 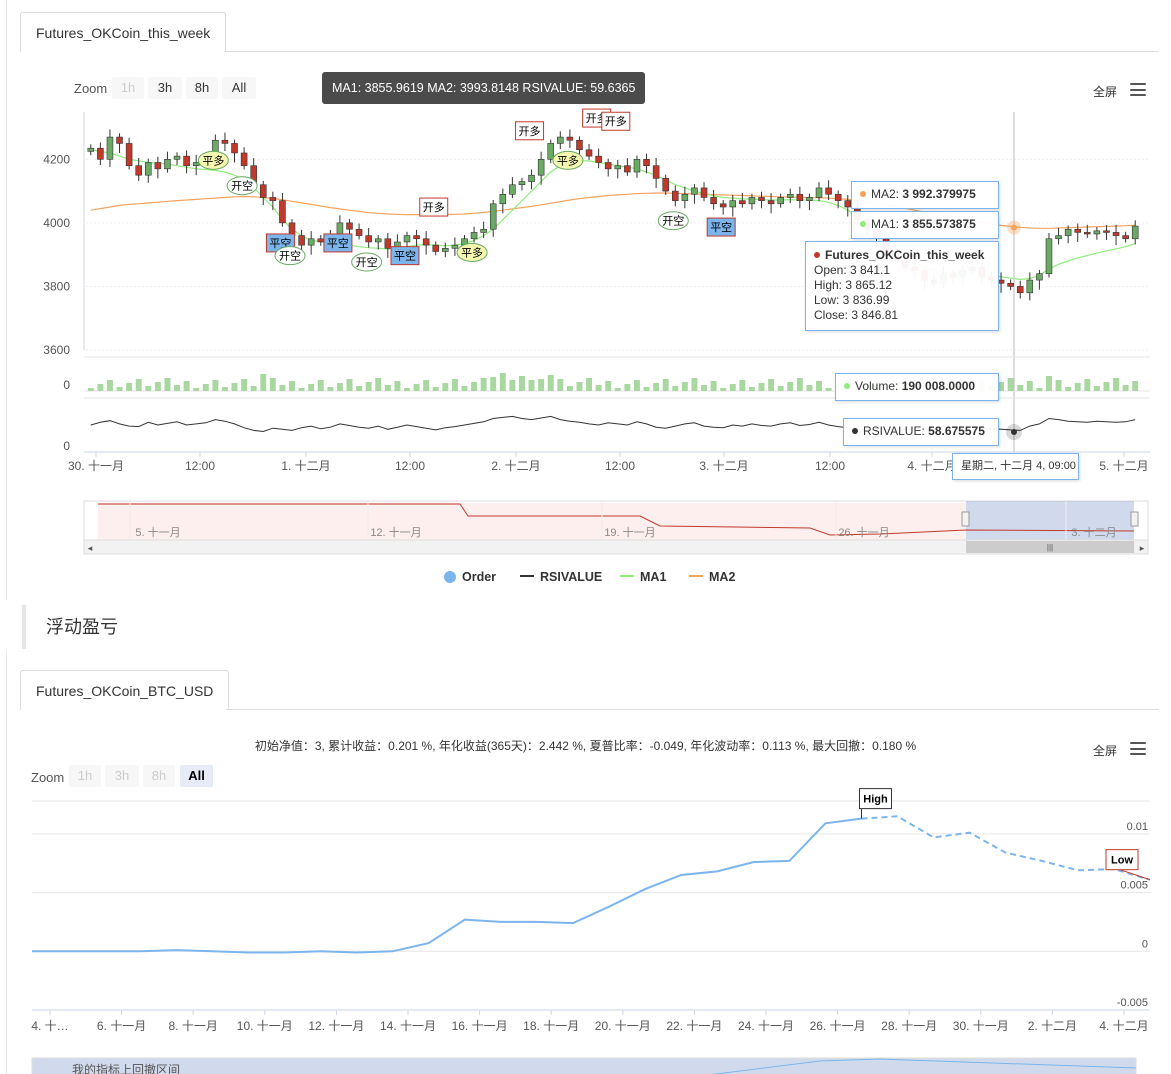 I want to click on pnl-x-tick-label: 20. 十一月, so click(x=623, y=1026).